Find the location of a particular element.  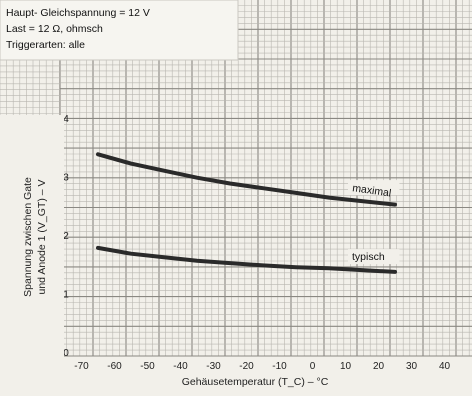

series-labels: maximal typisch is located at coordinates (374, 222).